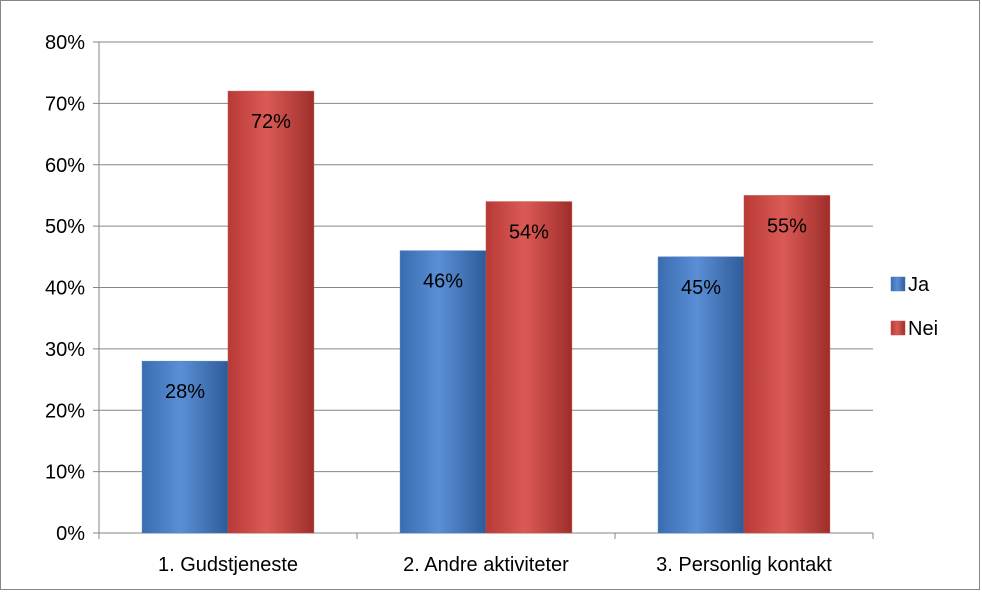  I want to click on y-tick-label: 30%, so click(65, 350).